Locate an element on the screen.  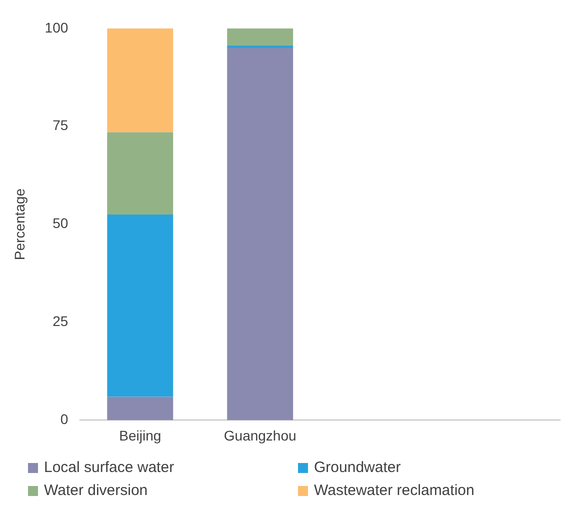
y-tick-label: 25 is located at coordinates (60, 321).